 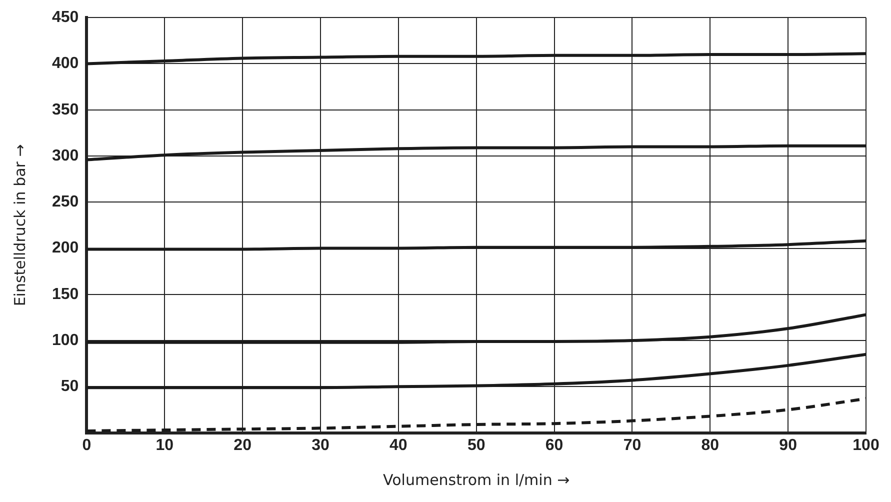 What do you see at coordinates (65, 248) in the screenshot?
I see `y-tick-label: 200` at bounding box center [65, 248].